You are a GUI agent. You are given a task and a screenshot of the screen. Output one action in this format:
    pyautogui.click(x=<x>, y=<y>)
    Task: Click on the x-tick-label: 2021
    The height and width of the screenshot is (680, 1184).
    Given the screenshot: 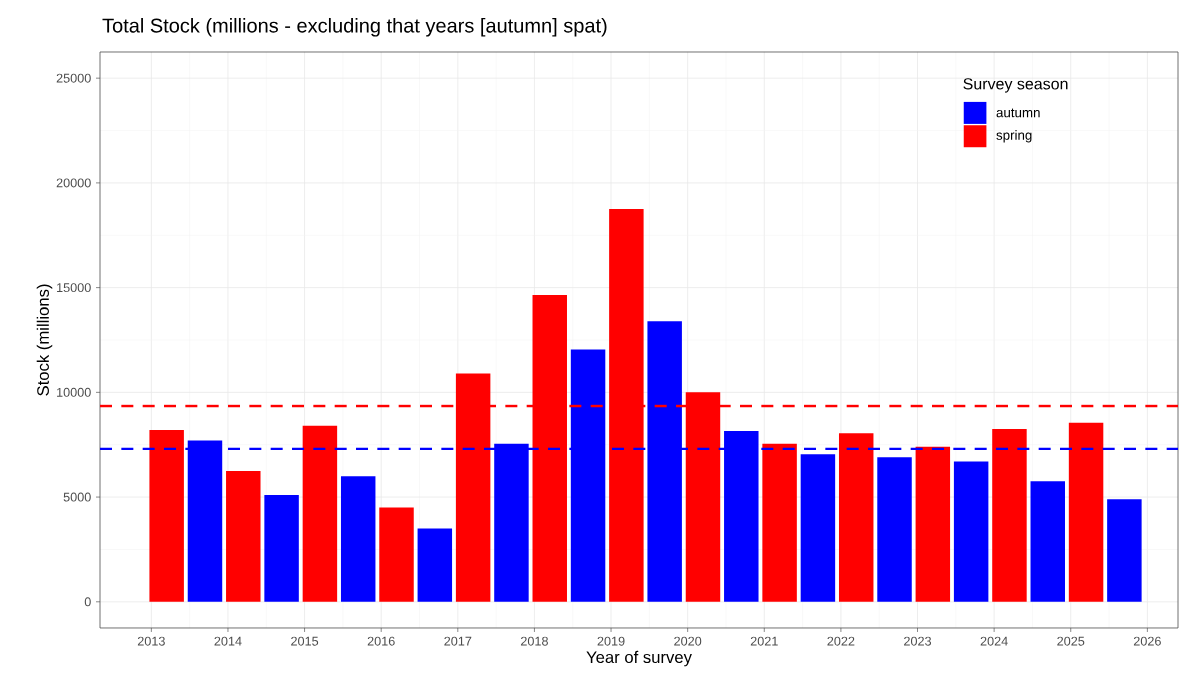 What is the action you would take?
    pyautogui.click(x=764, y=641)
    